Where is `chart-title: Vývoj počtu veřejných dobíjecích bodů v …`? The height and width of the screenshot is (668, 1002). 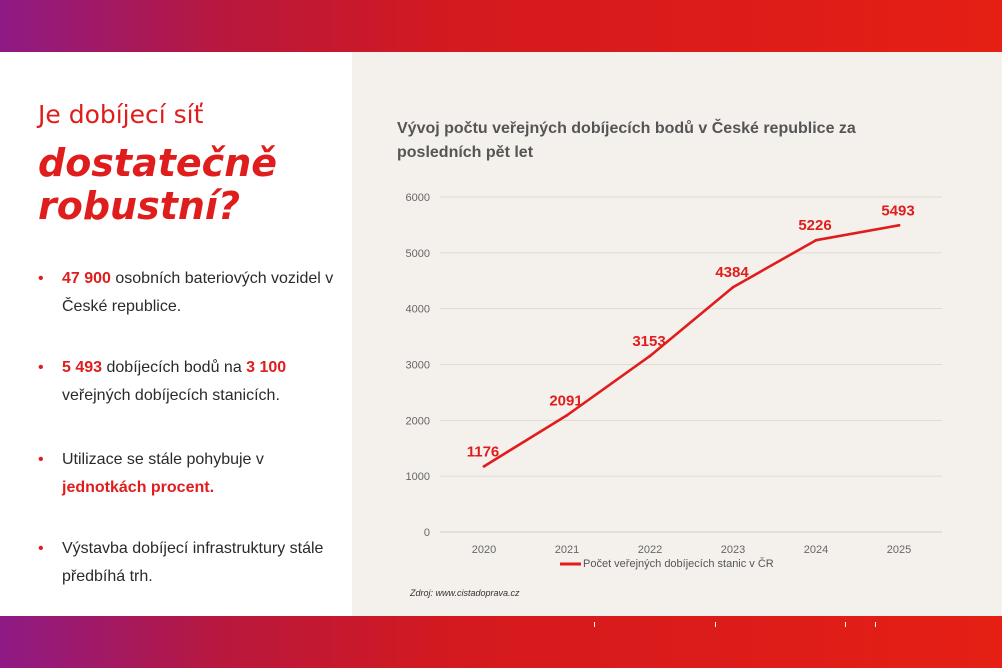 chart-title: Vývoj počtu veřejných dobíjecích bodů v … is located at coordinates (626, 140).